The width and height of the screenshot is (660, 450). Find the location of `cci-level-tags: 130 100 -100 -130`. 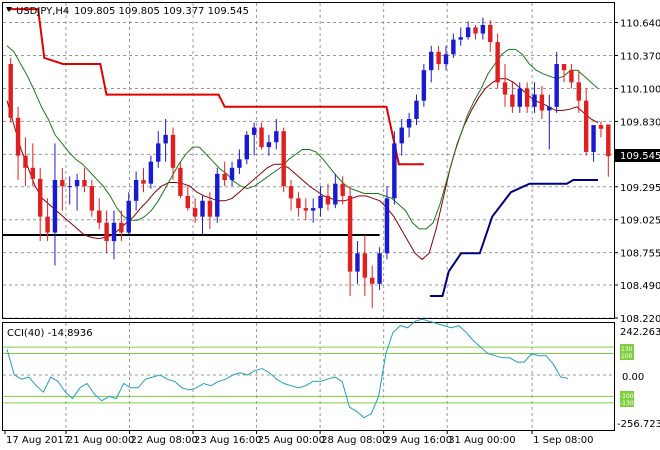

cci-level-tags: 130 100 -100 -130 is located at coordinates (627, 375).